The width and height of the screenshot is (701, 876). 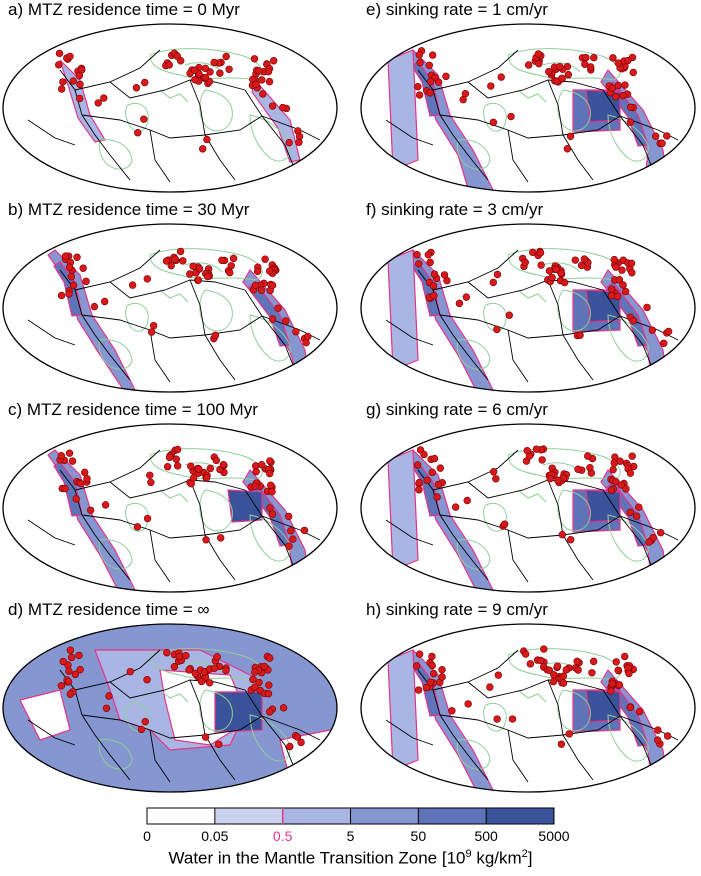 What do you see at coordinates (350, 816) in the screenshot?
I see `colorbar-swatches` at bounding box center [350, 816].